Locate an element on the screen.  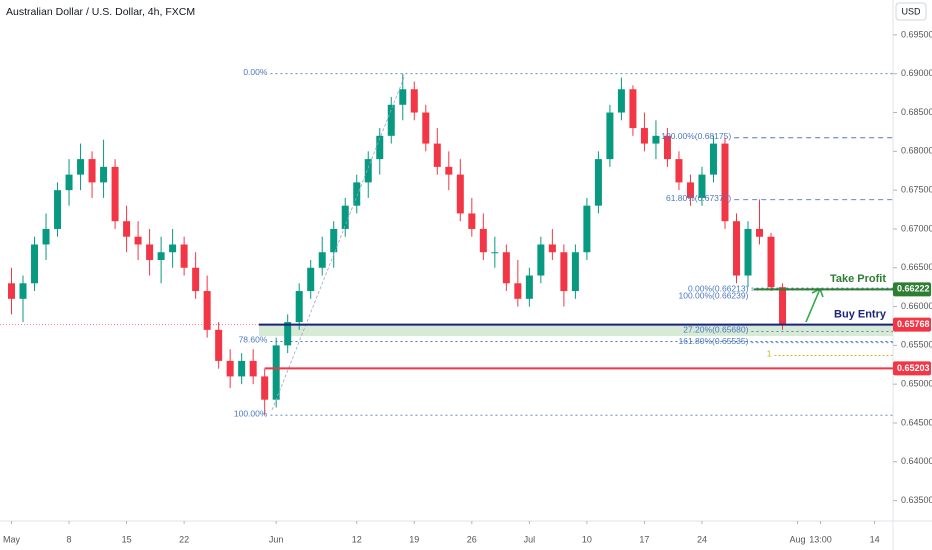
fib-label: 100.00%(0.68175) is located at coordinates (696, 136).